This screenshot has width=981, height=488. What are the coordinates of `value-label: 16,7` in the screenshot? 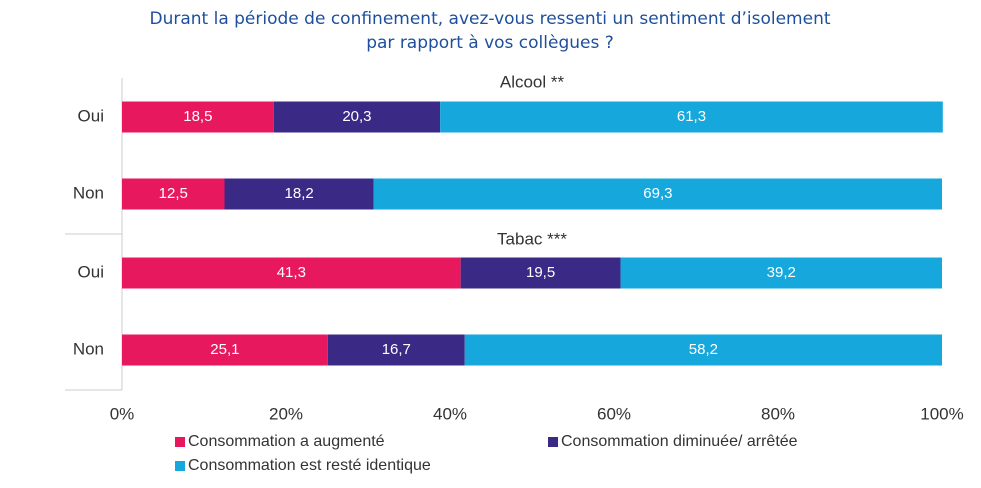 It's located at (396, 349).